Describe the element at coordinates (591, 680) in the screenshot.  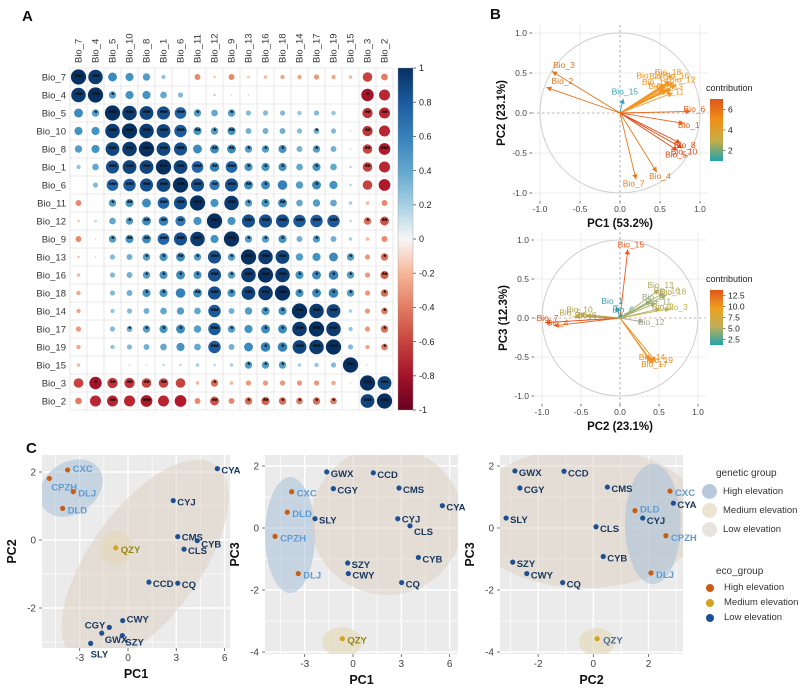
I see `svg-text: PC2` at that location.